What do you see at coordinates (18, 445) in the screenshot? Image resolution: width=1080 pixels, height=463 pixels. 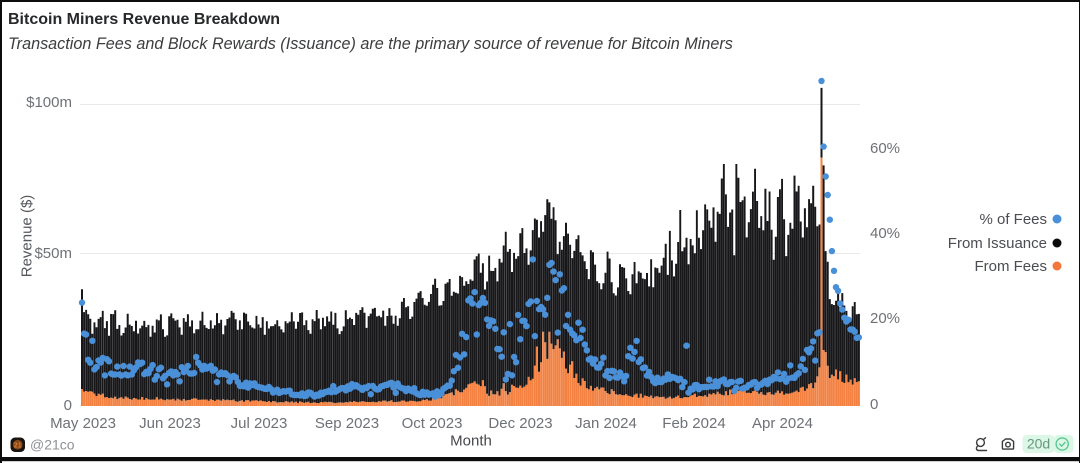 I see `svg-text: 21` at bounding box center [18, 445].